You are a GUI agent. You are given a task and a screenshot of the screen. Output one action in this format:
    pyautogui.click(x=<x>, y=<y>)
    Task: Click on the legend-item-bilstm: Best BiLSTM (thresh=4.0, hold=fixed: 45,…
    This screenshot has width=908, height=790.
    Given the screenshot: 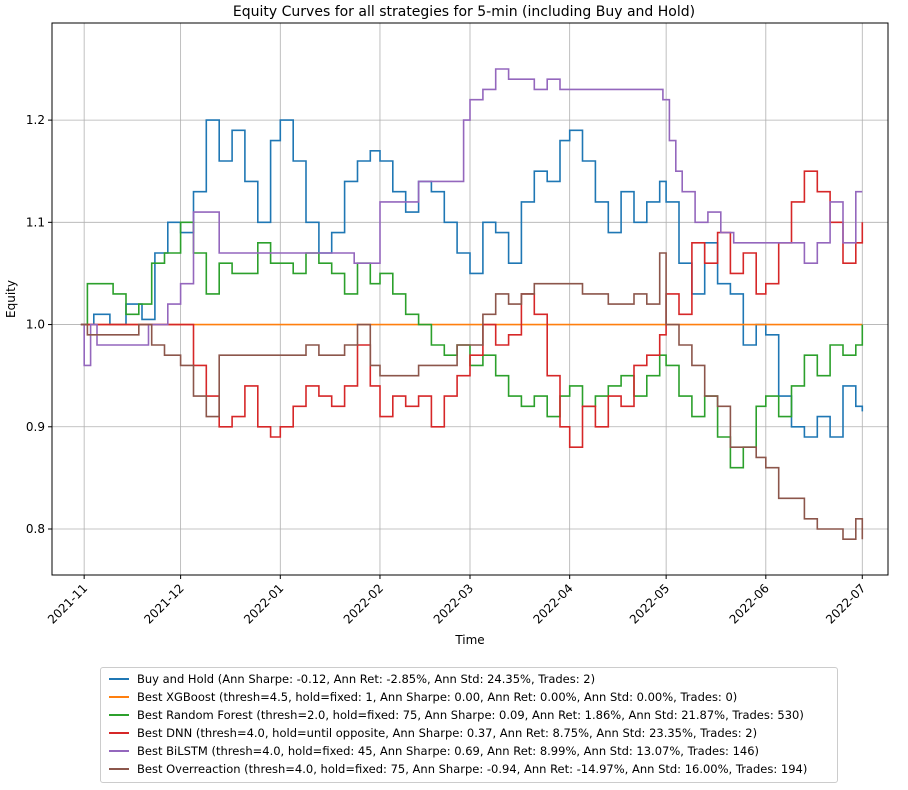 What is the action you would take?
    pyautogui.click(x=434, y=751)
    